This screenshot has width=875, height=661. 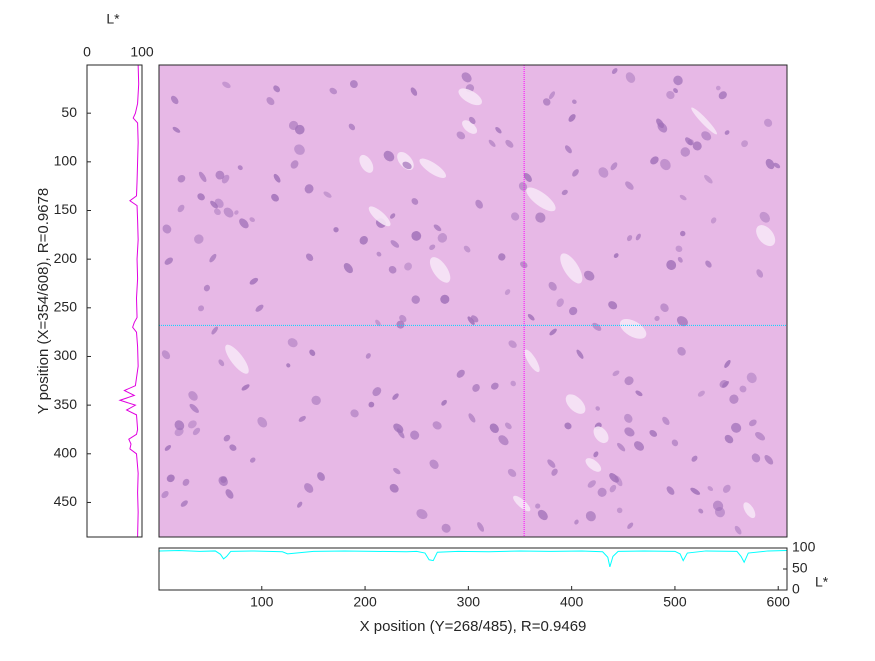 What do you see at coordinates (66, 501) in the screenshot?
I see `y-tick-label: 450` at bounding box center [66, 501].